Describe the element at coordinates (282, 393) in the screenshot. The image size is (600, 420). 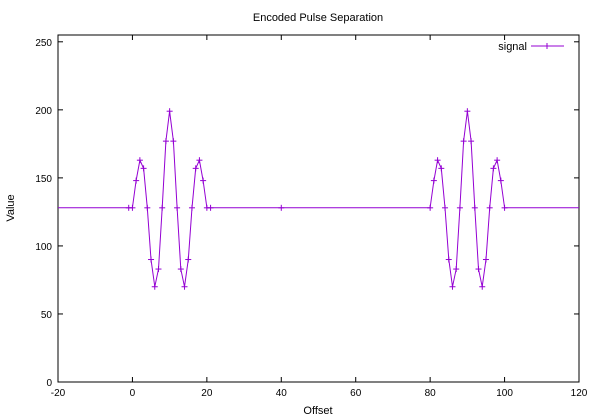
I see `x-tick-label: 40` at that location.